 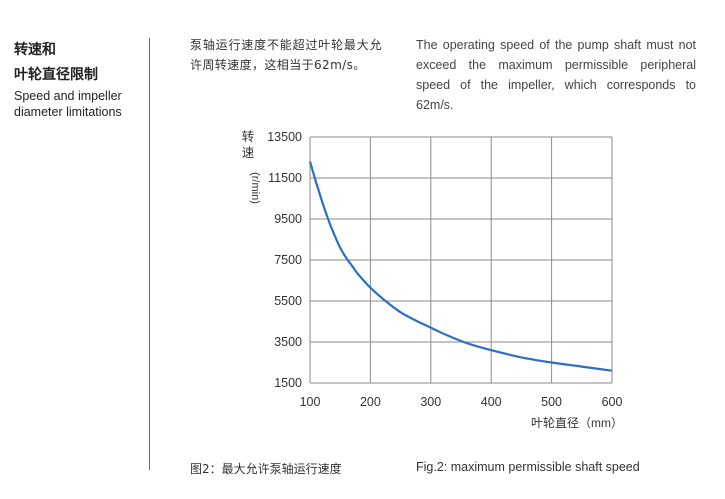 I want to click on y-tick-label-6: 1500, so click(x=288, y=383).